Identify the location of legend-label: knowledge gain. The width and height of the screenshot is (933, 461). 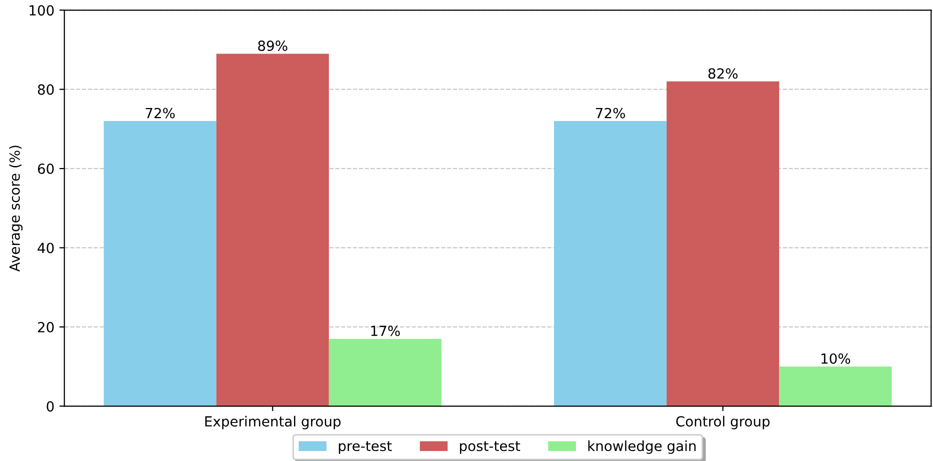
(642, 447).